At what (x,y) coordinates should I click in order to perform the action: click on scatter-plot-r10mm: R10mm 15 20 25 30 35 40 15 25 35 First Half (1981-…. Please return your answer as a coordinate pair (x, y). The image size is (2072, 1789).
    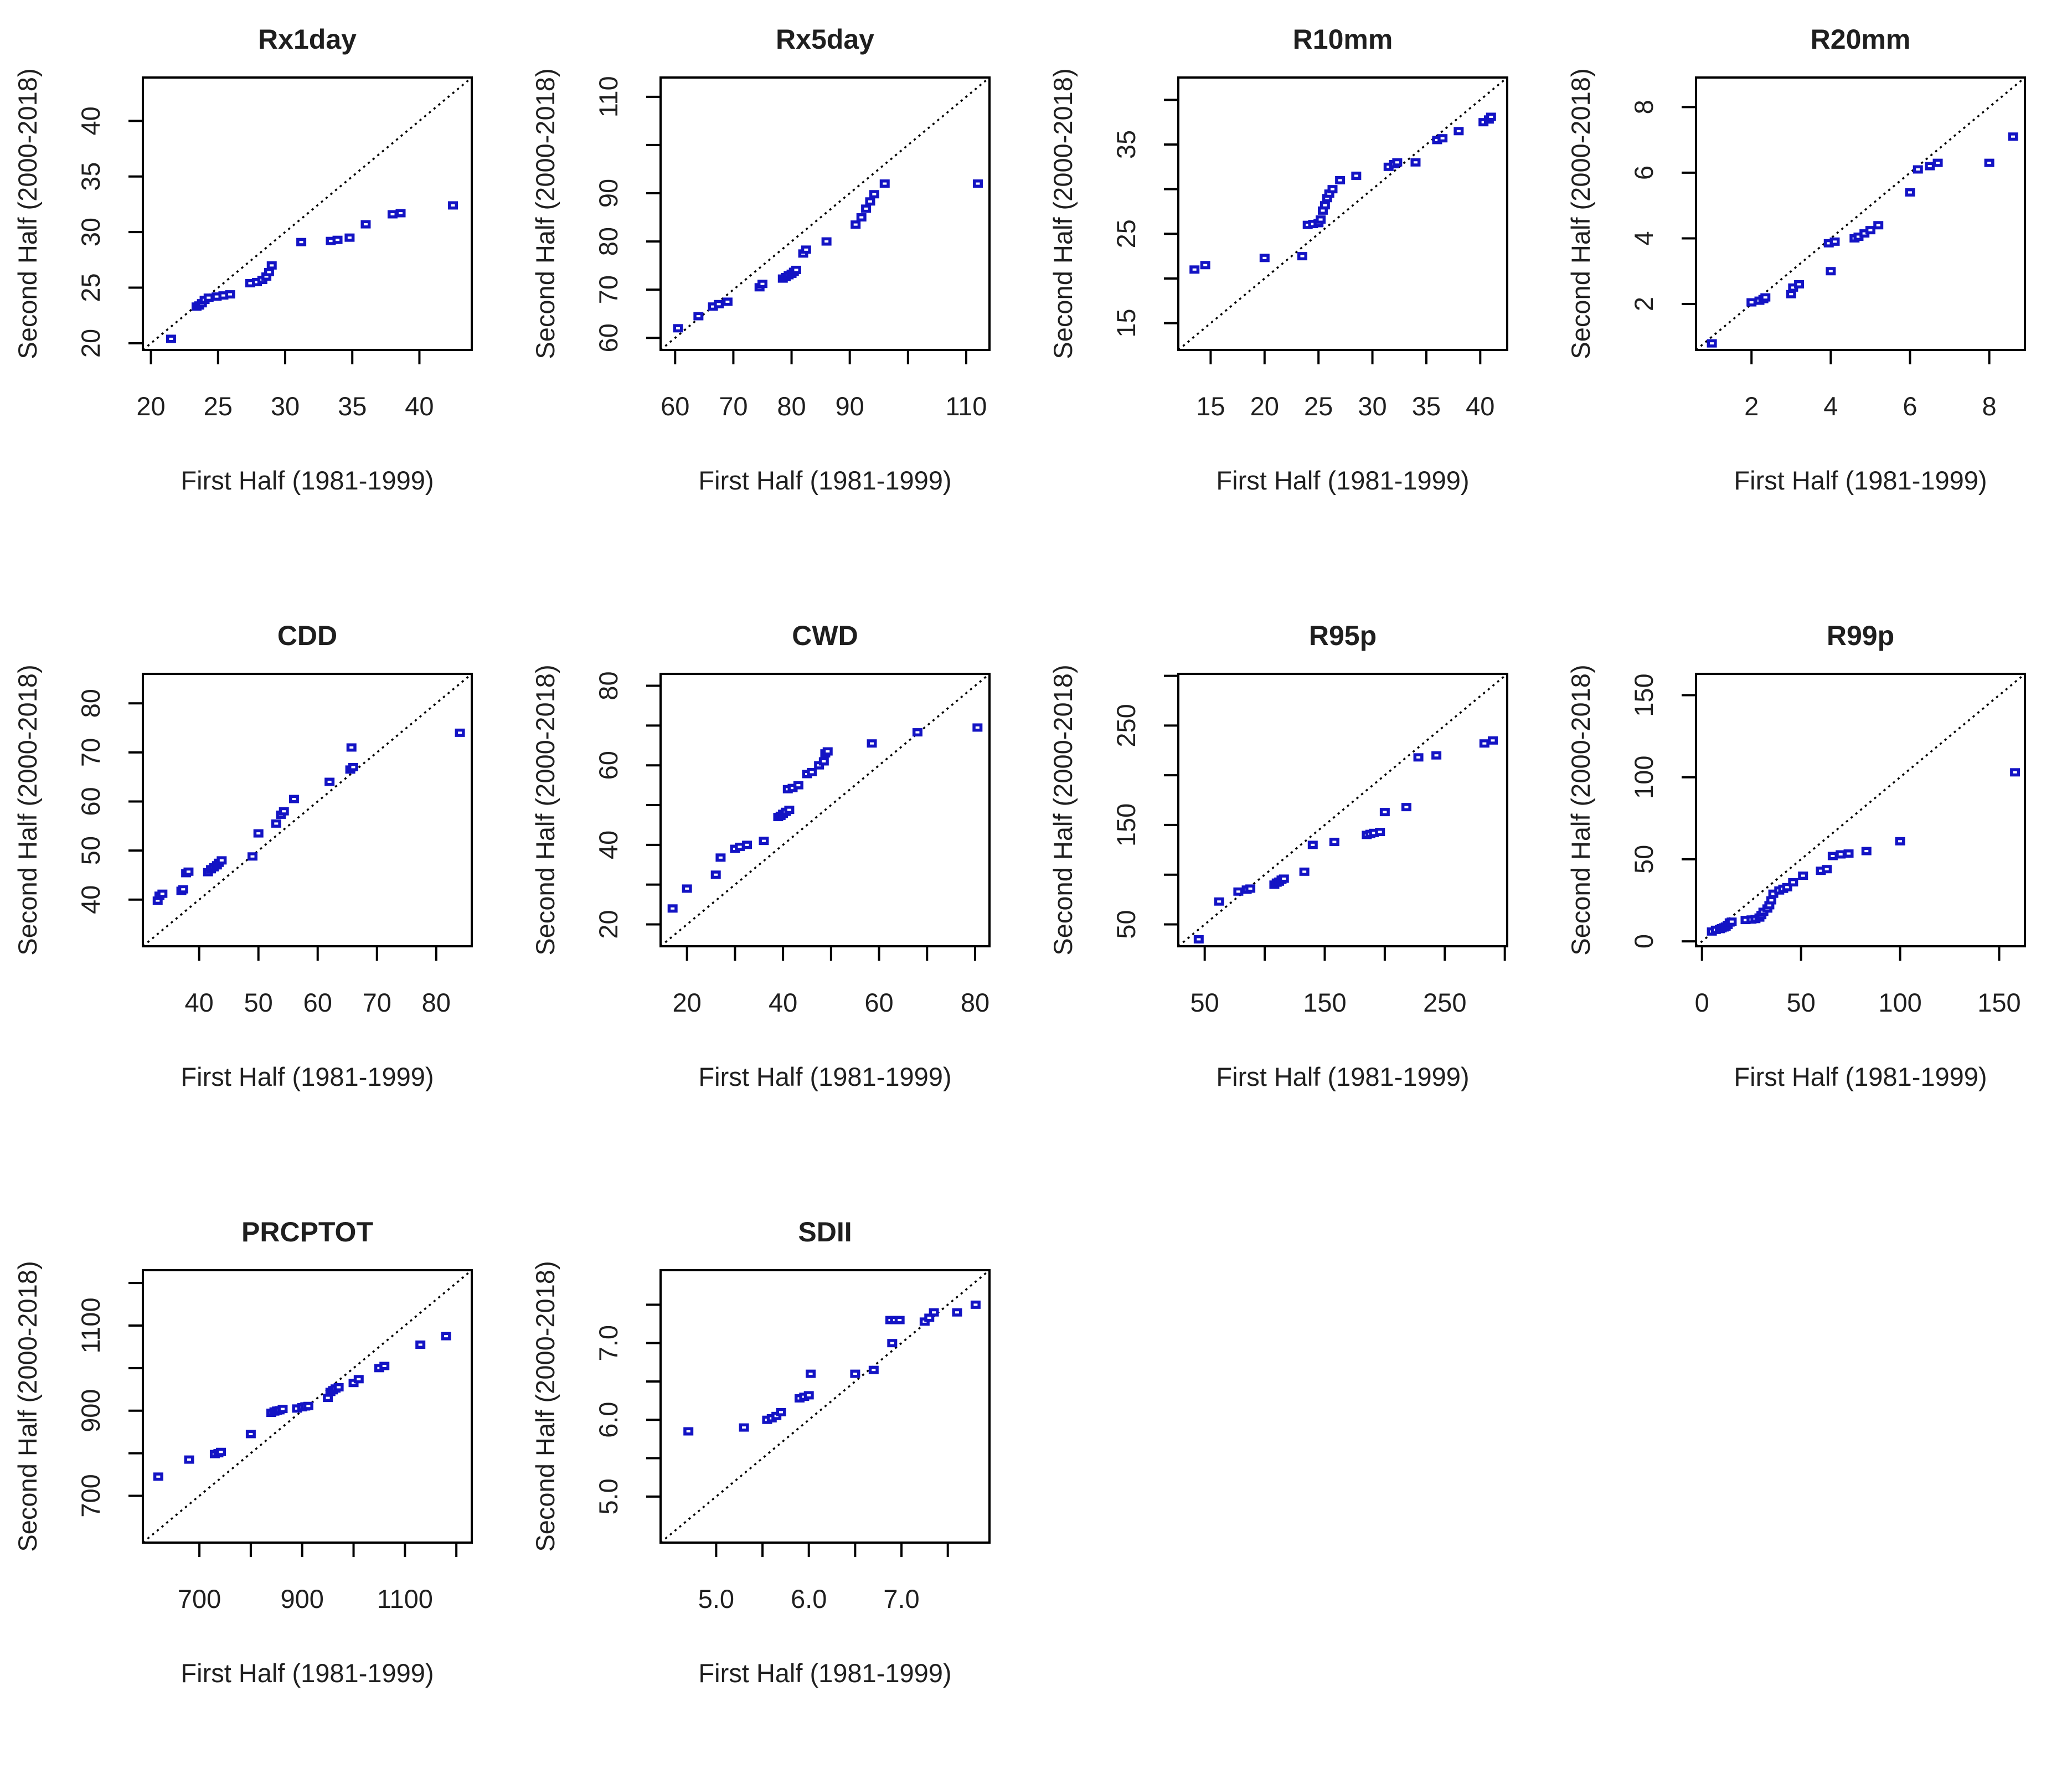
    Looking at the image, I should click on (1278, 259).